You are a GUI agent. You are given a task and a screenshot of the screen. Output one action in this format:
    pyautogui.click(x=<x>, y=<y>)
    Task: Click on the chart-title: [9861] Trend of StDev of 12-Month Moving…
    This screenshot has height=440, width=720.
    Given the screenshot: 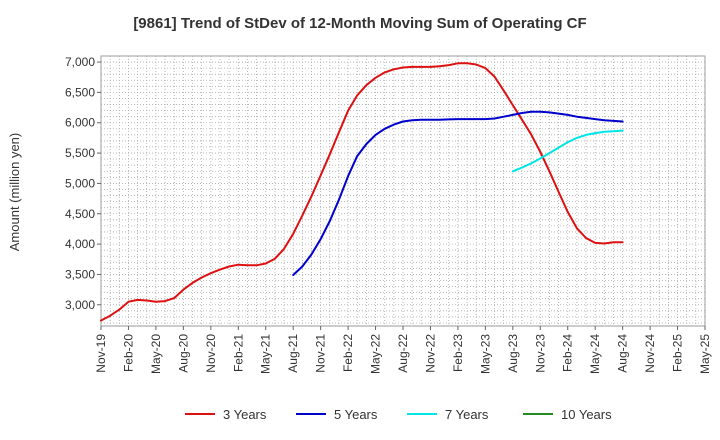 What is the action you would take?
    pyautogui.click(x=359, y=23)
    